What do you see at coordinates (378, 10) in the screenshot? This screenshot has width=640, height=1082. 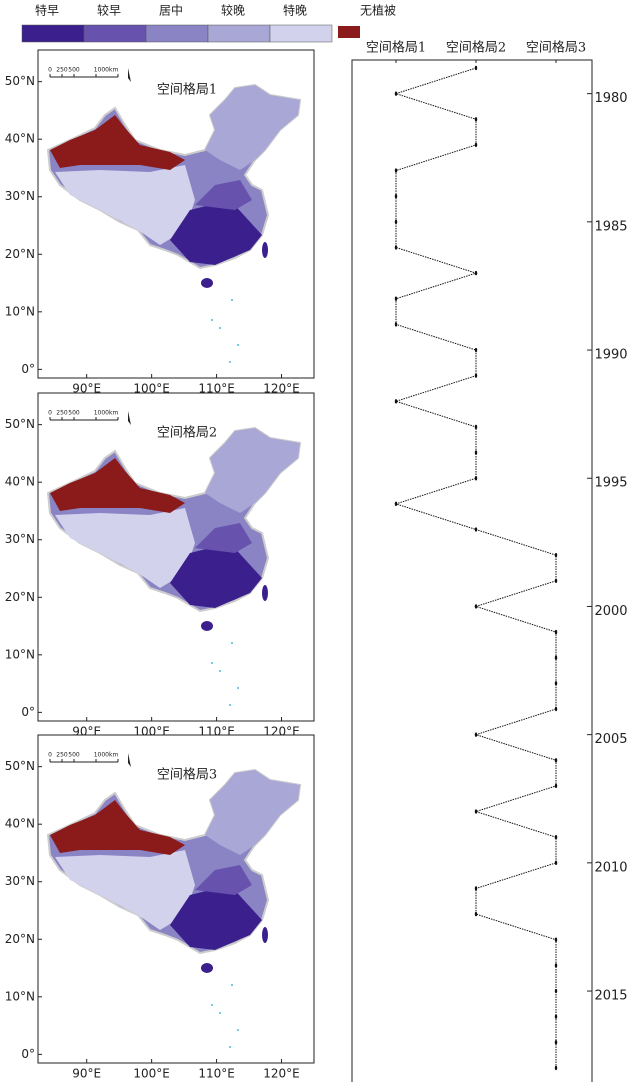 I see `legend-label: 无植被` at bounding box center [378, 10].